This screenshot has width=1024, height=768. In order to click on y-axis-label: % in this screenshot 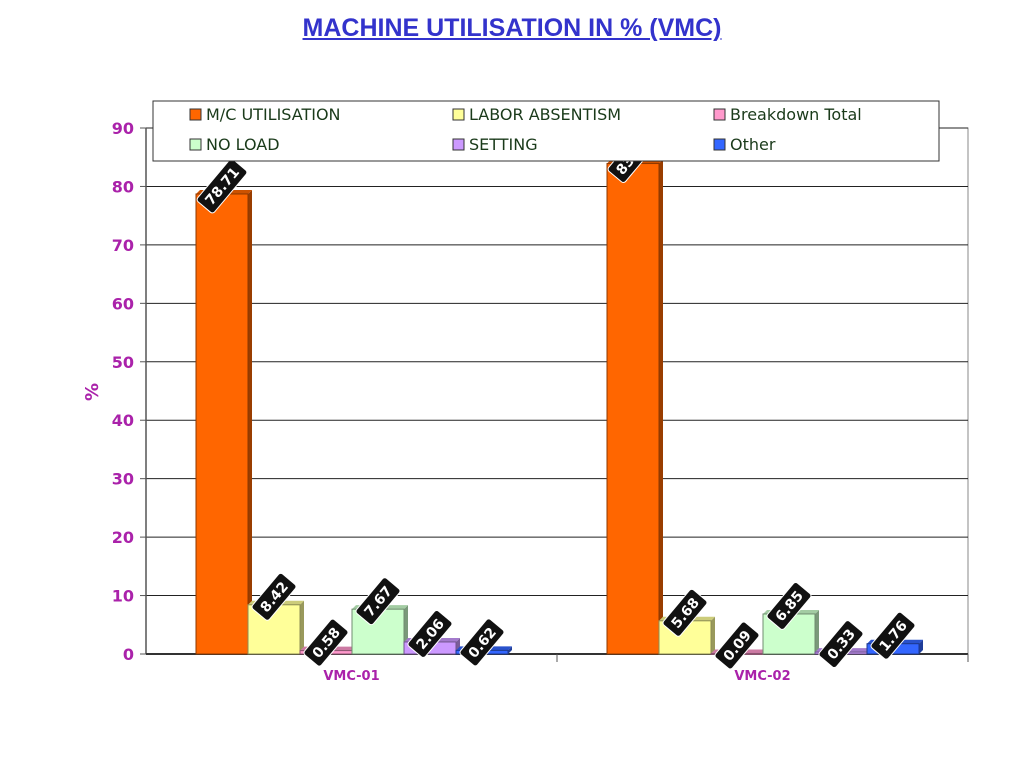, I will do `click(92, 392)`.